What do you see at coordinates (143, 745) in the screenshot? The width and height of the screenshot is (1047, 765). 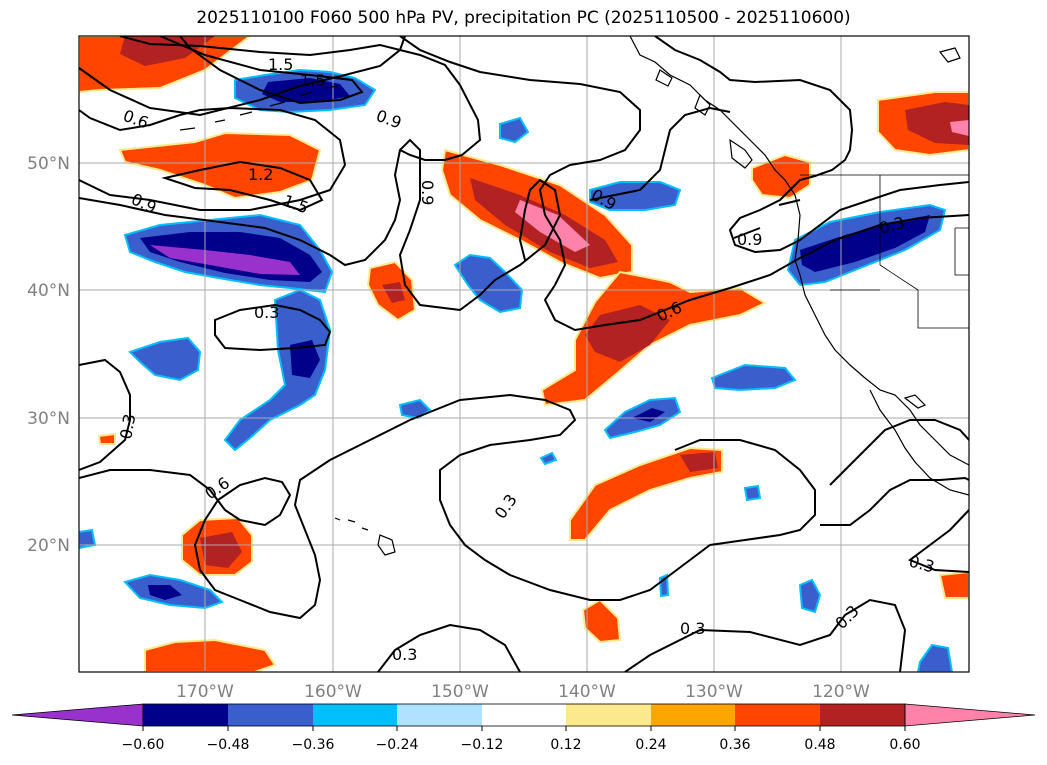 I see `colorbar-tick-label: −0.60` at bounding box center [143, 745].